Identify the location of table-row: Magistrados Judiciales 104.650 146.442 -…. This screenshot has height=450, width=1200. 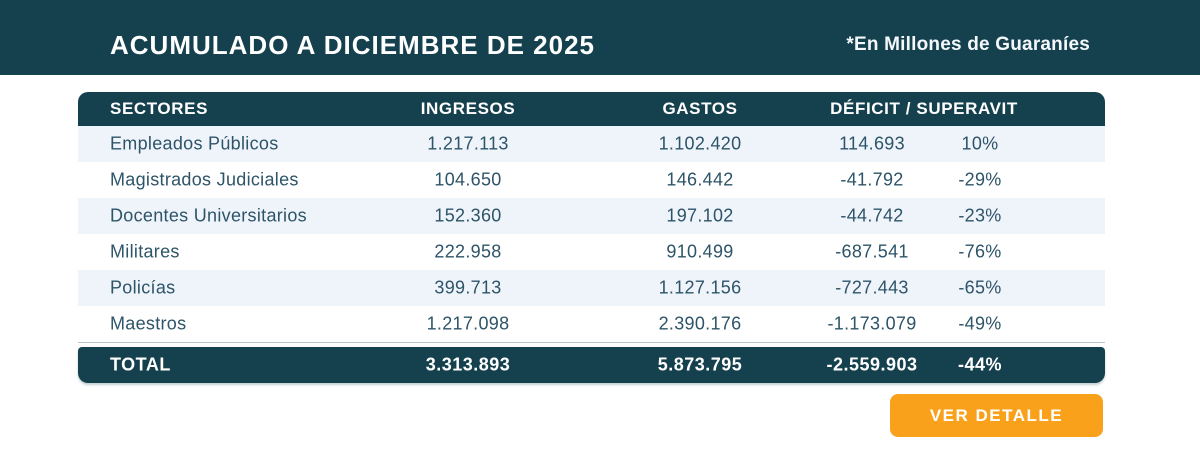
(591, 180).